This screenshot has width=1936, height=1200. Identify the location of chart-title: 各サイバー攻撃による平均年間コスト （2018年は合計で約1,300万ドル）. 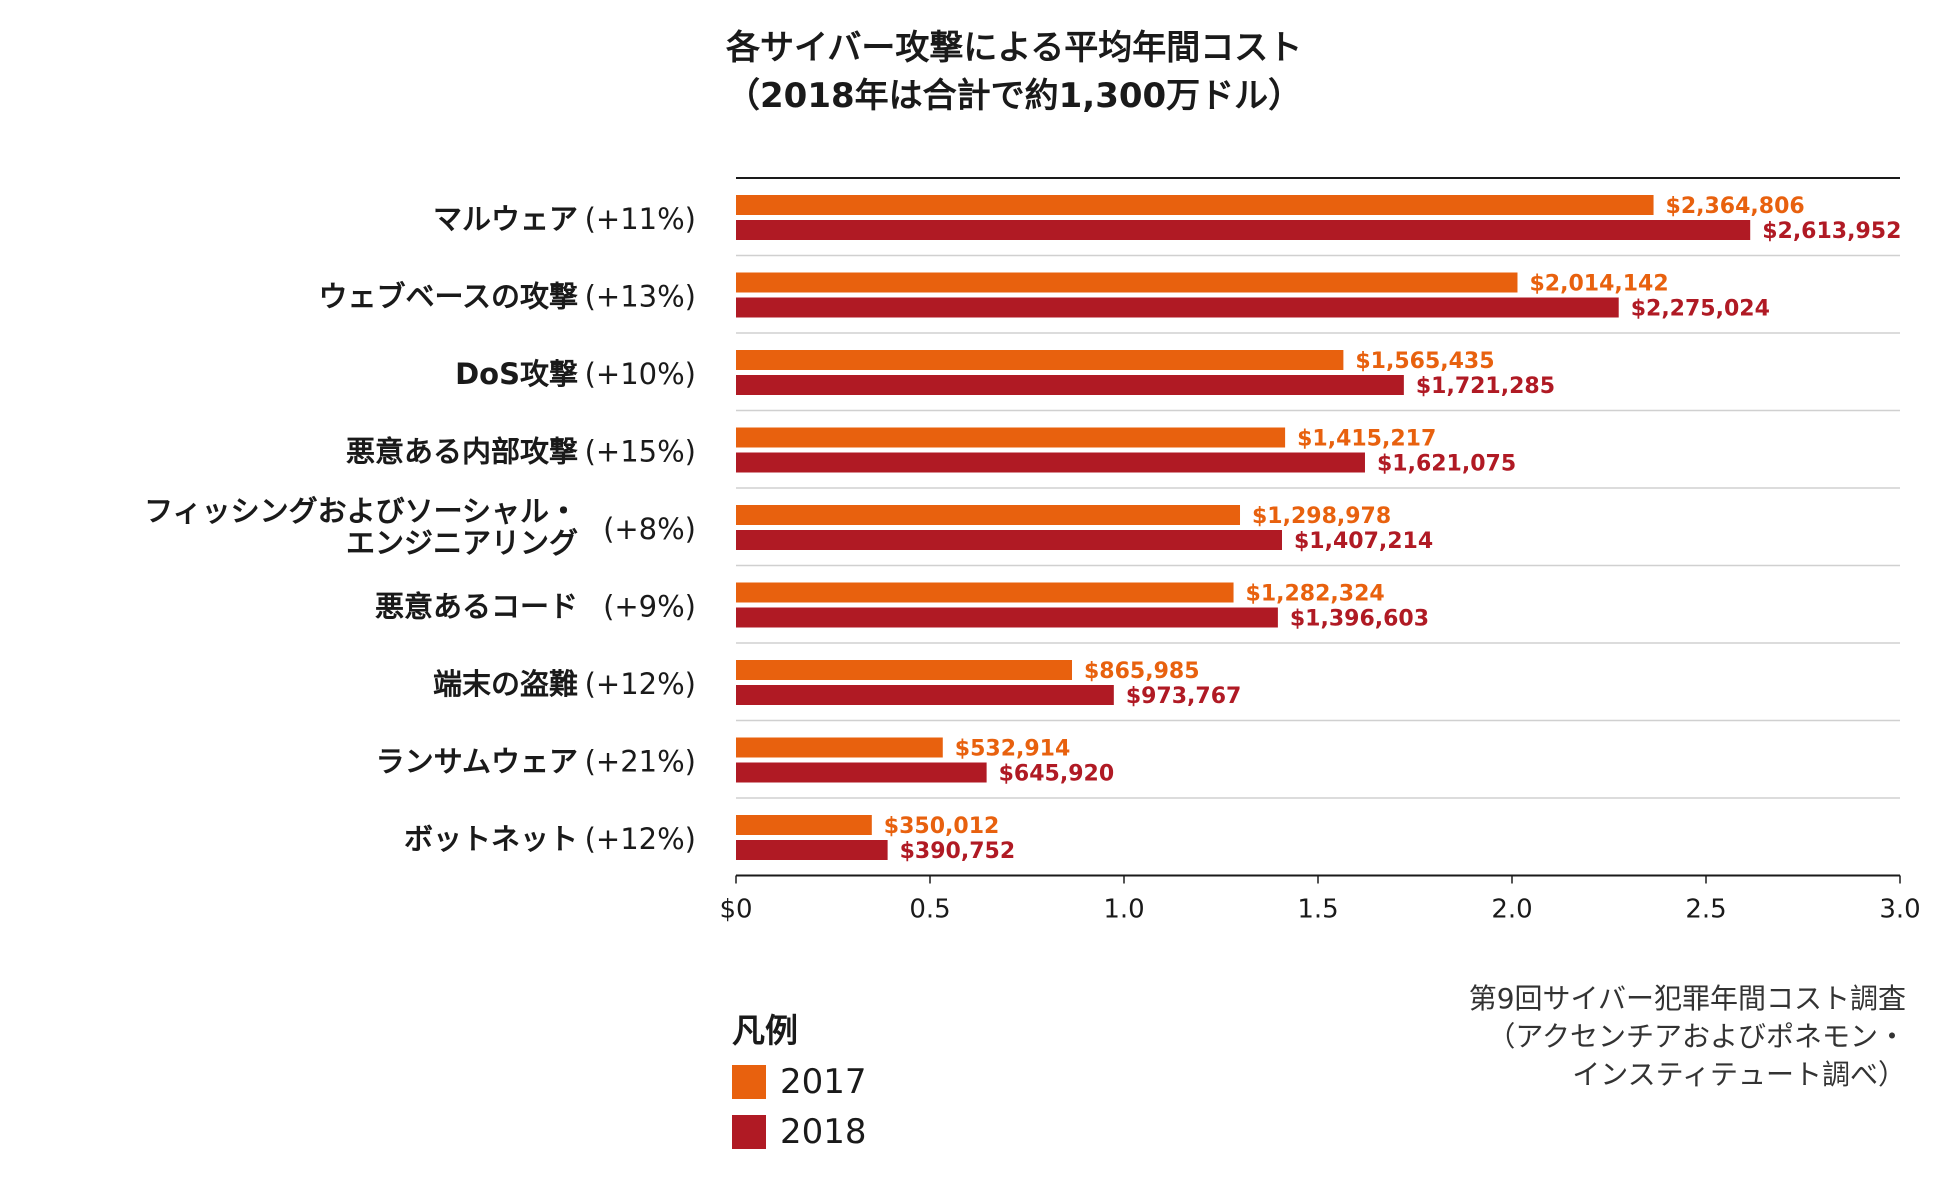
(1014, 72).